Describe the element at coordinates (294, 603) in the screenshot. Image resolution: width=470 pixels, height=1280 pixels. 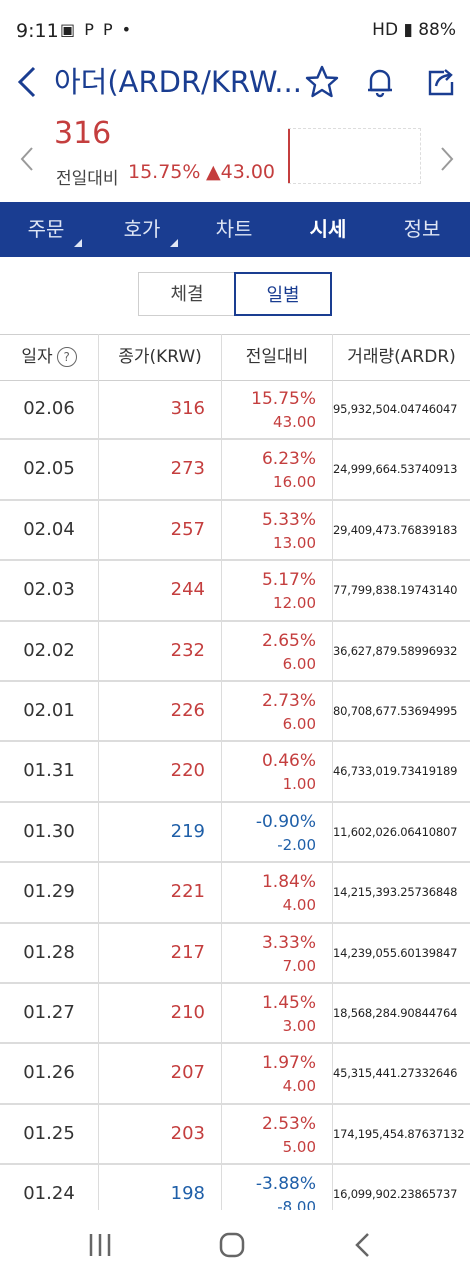
I see `cell-change-amount: 12.00` at that location.